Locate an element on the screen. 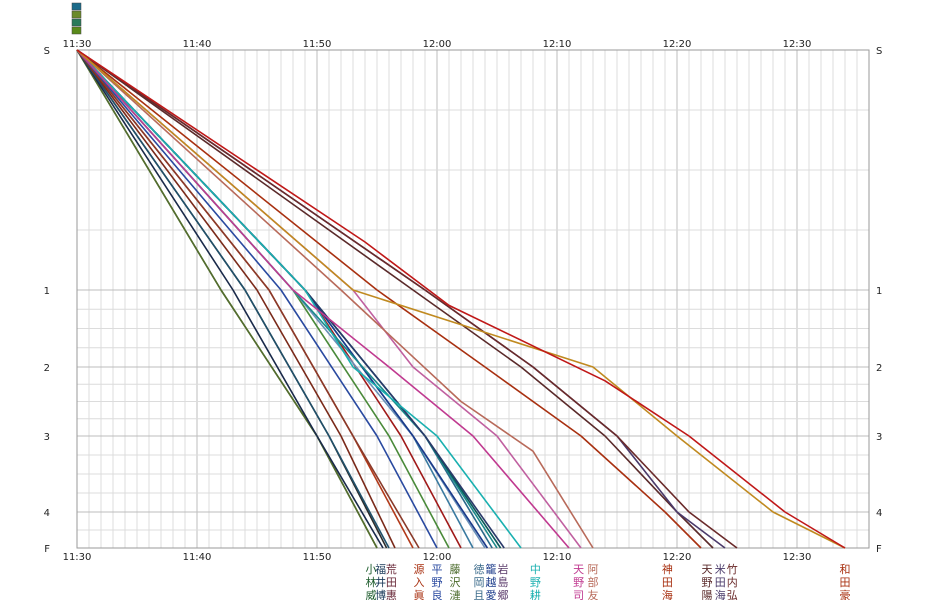  finish-label-char: 入 is located at coordinates (419, 582).